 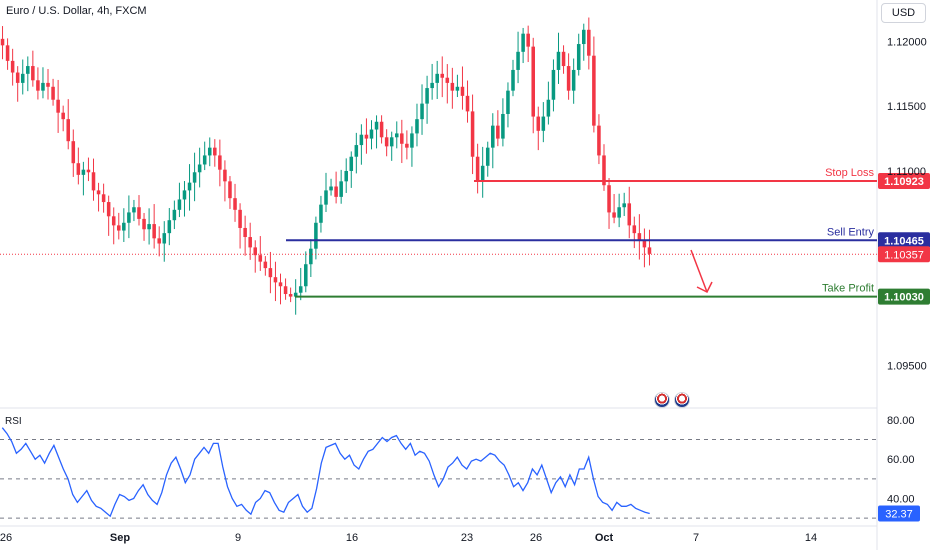 I want to click on time-tick-label: 26, so click(x=6, y=538).